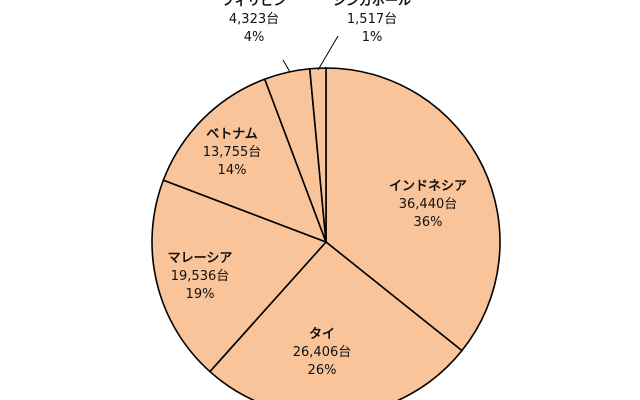  I want to click on slice-label-count-2: 26,406台, so click(322, 352).